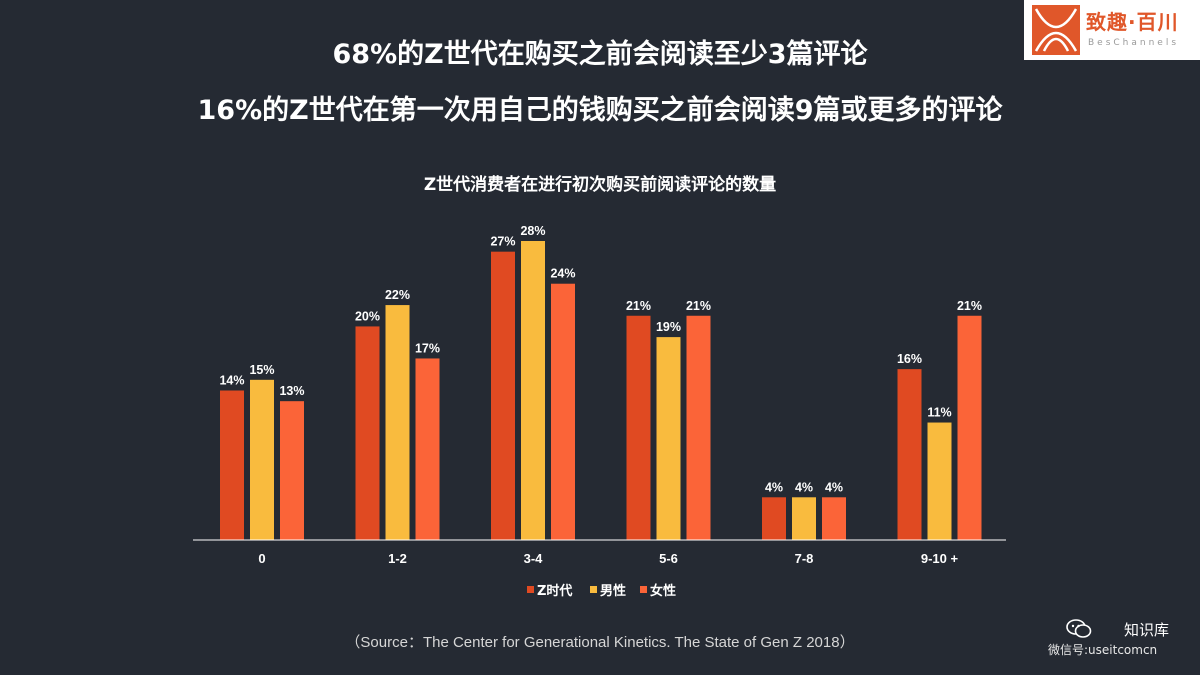 Image resolution: width=1200 pixels, height=675 pixels. What do you see at coordinates (600, 184) in the screenshot?
I see `chart-title: Z世代消费者在进行初次购买前阅读评论的数量` at bounding box center [600, 184].